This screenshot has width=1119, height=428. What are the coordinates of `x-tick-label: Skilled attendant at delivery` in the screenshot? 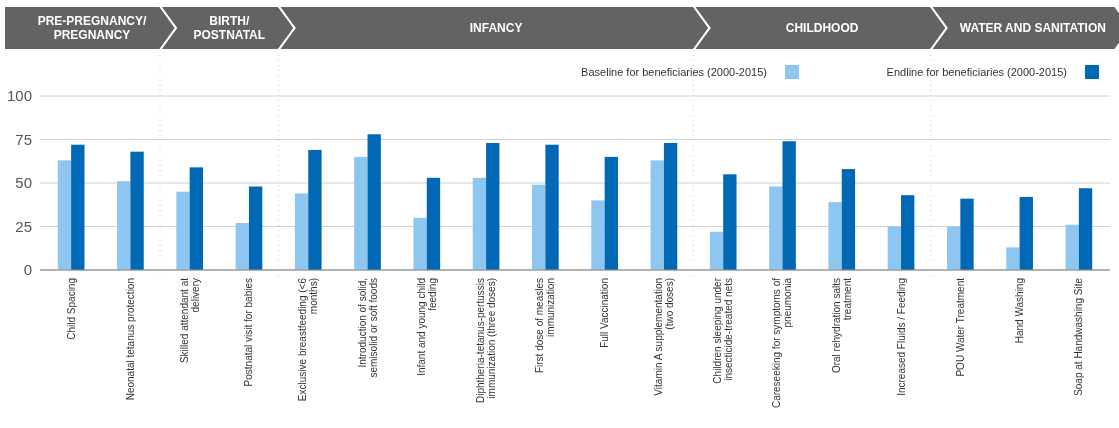 It's located at (189, 320).